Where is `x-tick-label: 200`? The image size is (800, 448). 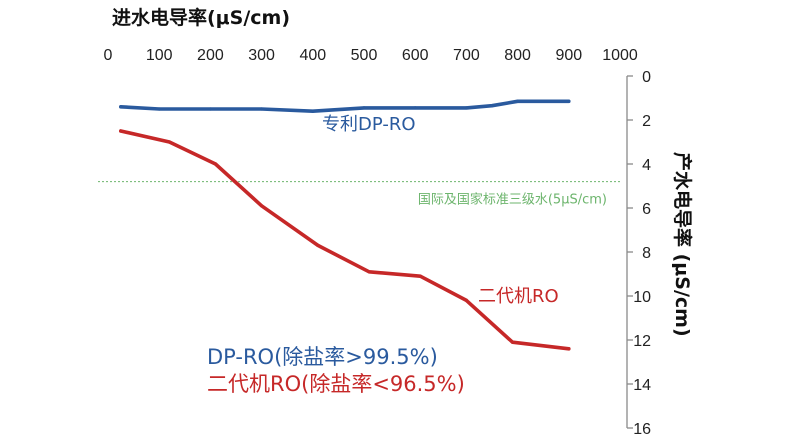 x-tick-label: 200 is located at coordinates (210, 55).